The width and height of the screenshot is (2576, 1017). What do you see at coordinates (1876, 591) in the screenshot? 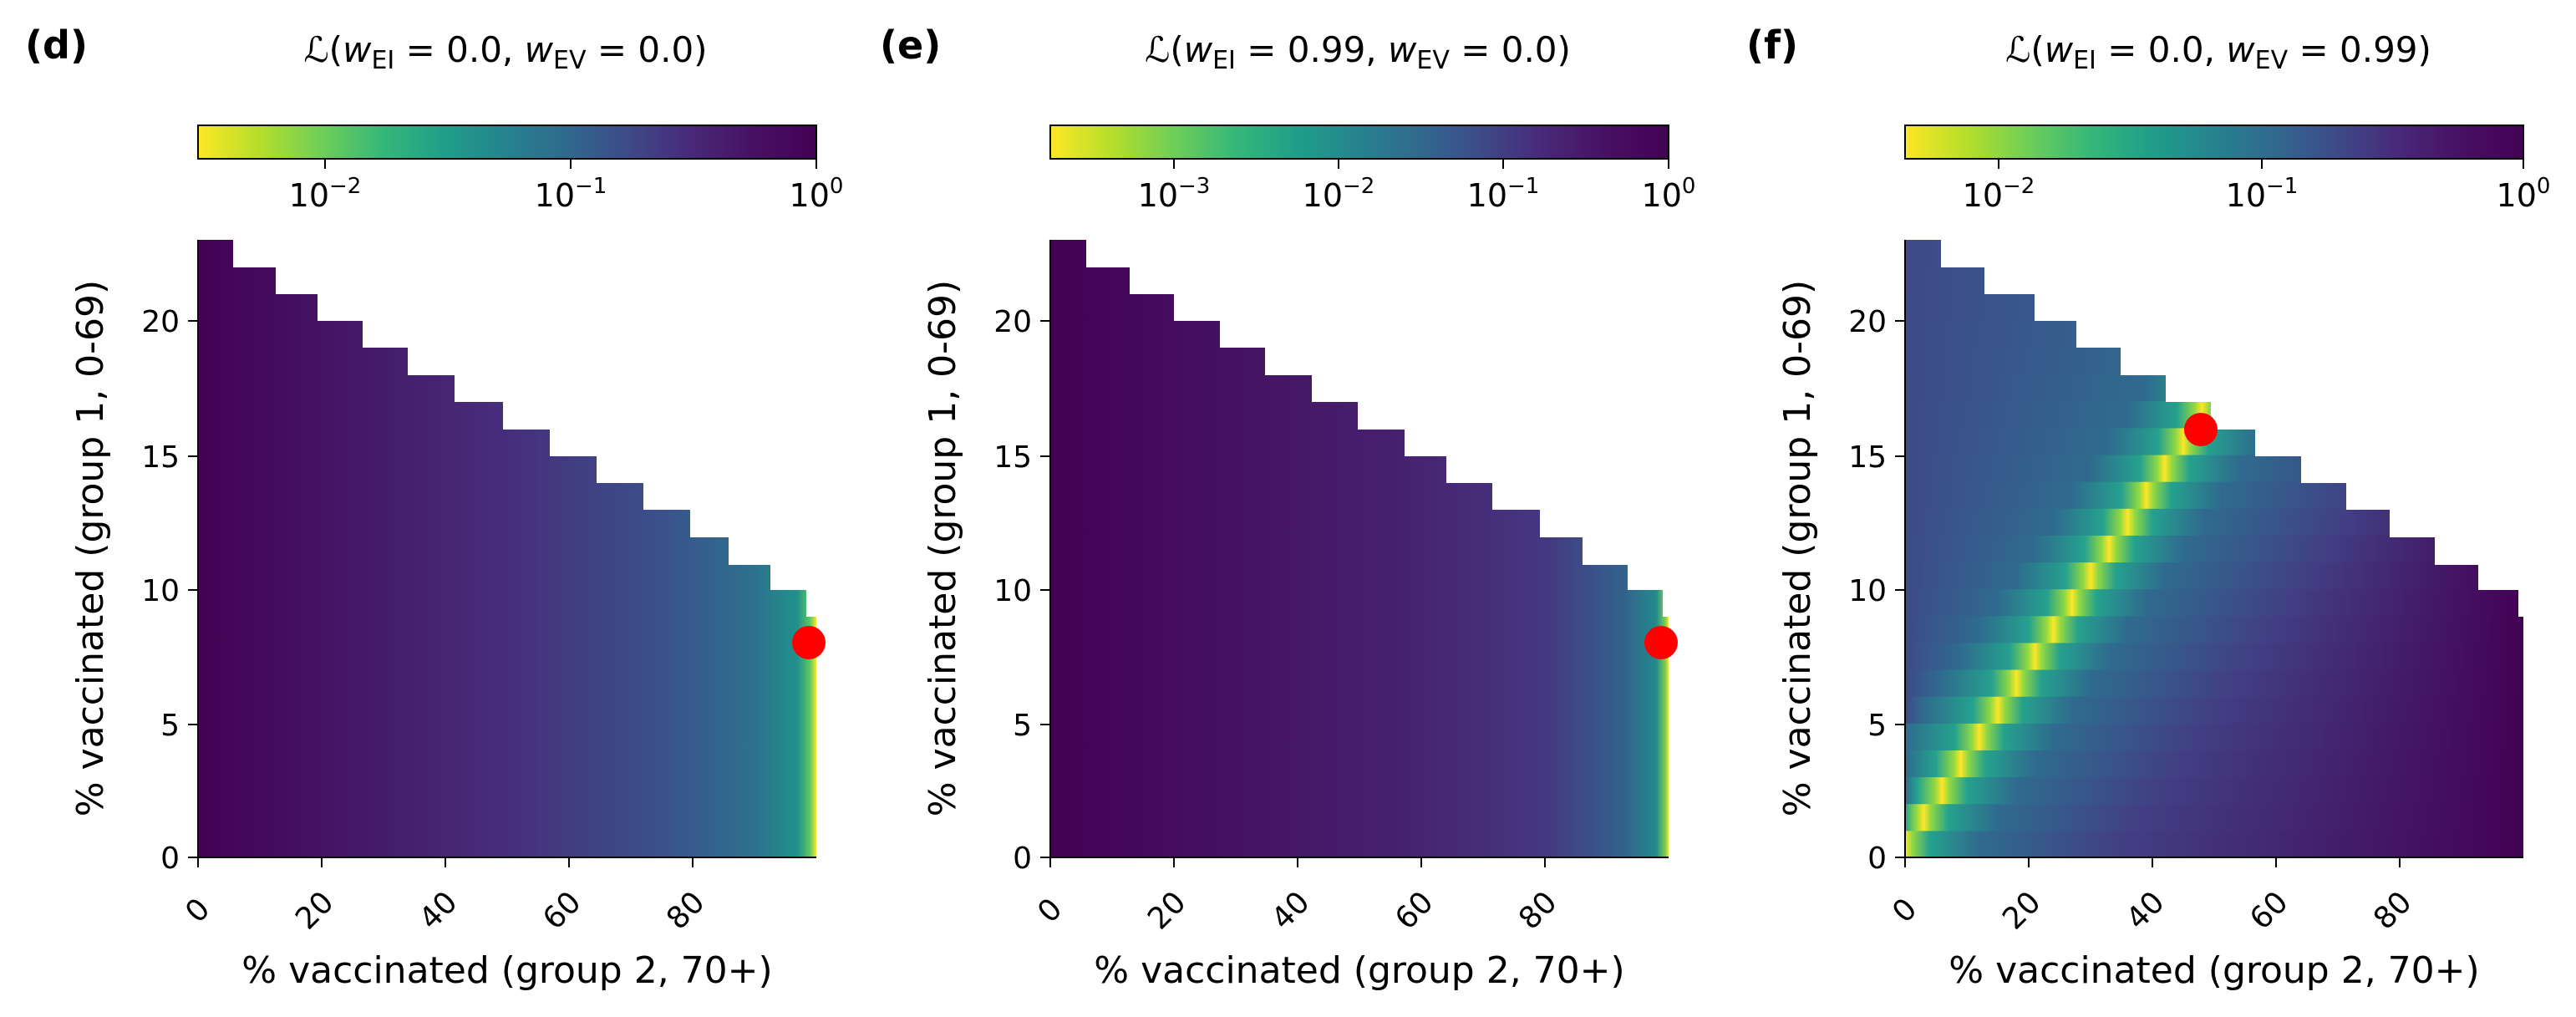
I see `y-tick-f-2: 10` at bounding box center [1876, 591].